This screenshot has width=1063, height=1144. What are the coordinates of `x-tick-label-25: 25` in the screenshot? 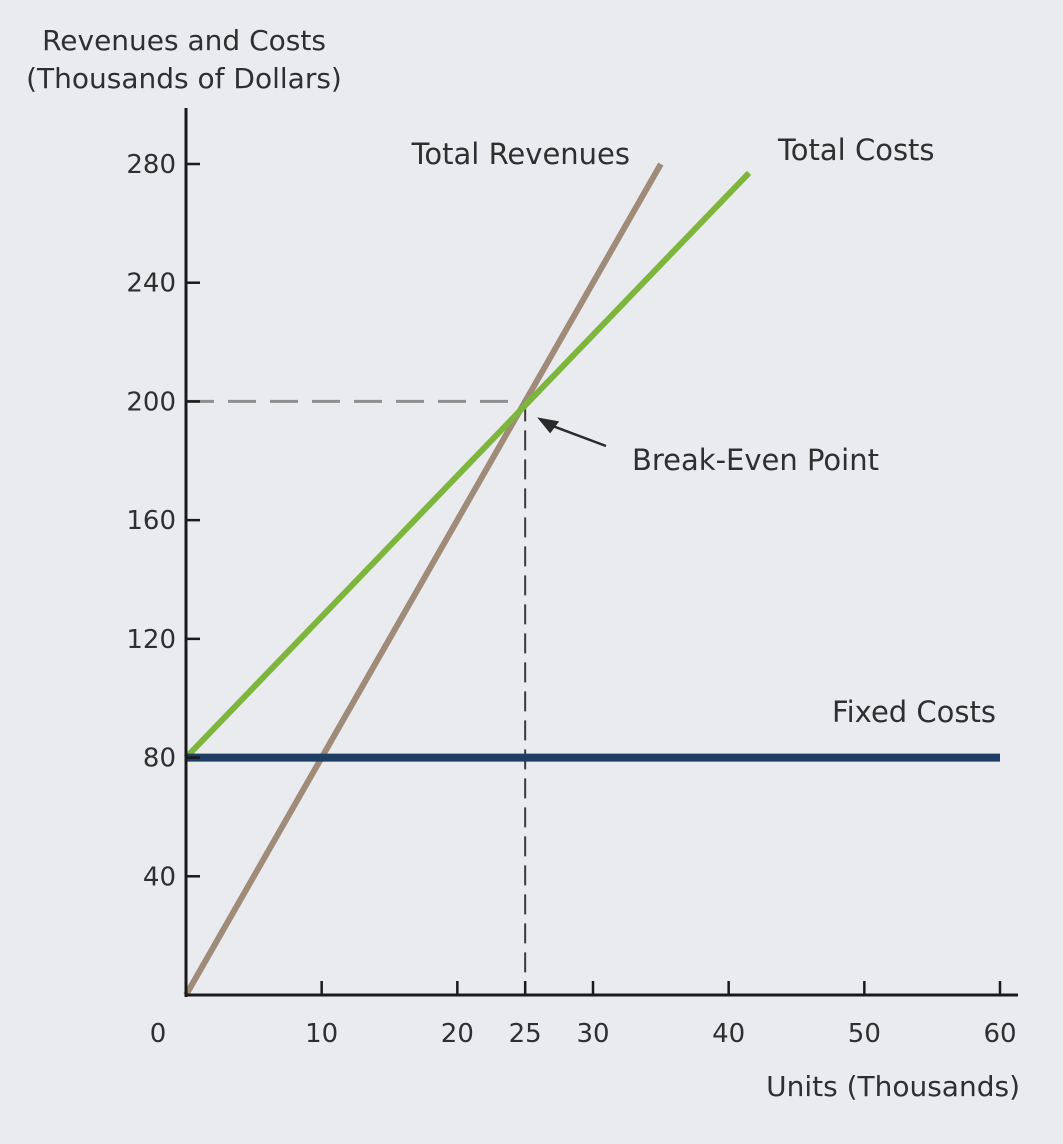 It's located at (525, 1034).